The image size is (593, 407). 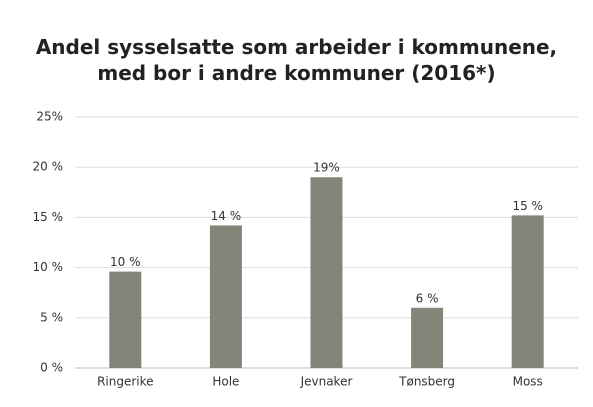 What do you see at coordinates (528, 382) in the screenshot?
I see `x-tick-label: Moss` at bounding box center [528, 382].